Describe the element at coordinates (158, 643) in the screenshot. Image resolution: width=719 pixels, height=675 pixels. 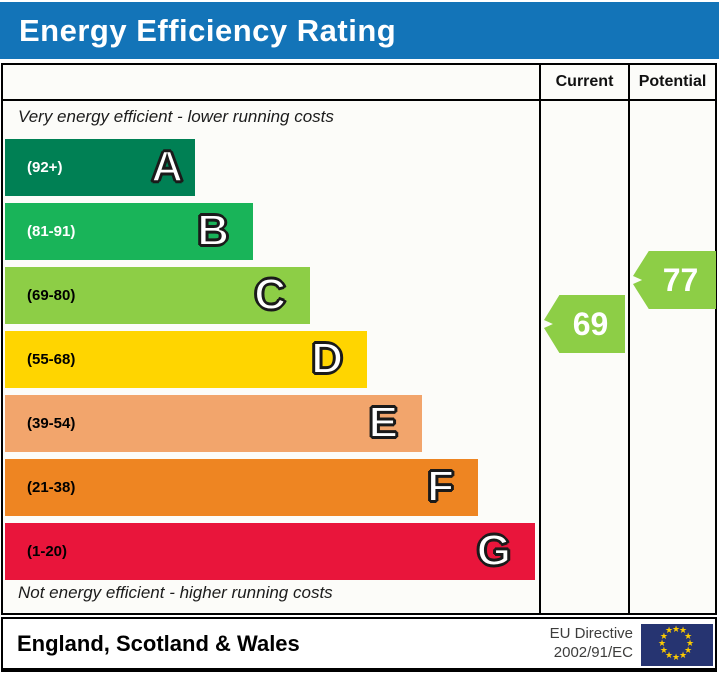
I see `region-label: England, Scotland & Wales` at that location.